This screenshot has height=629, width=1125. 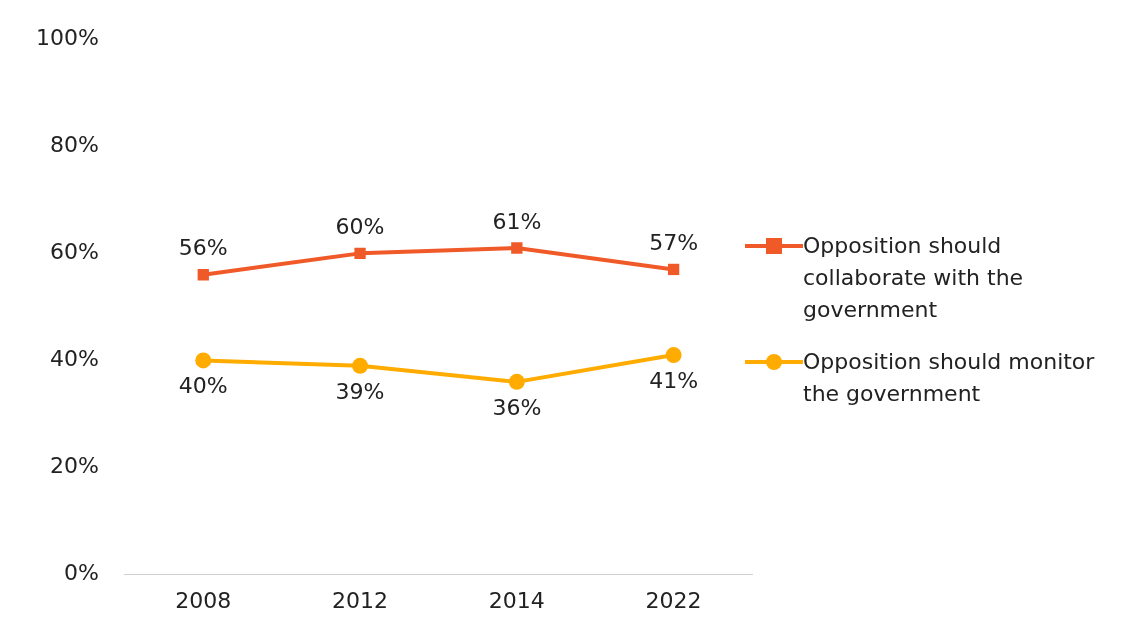 I want to click on y-tick-label: 20%, so click(x=74, y=466).